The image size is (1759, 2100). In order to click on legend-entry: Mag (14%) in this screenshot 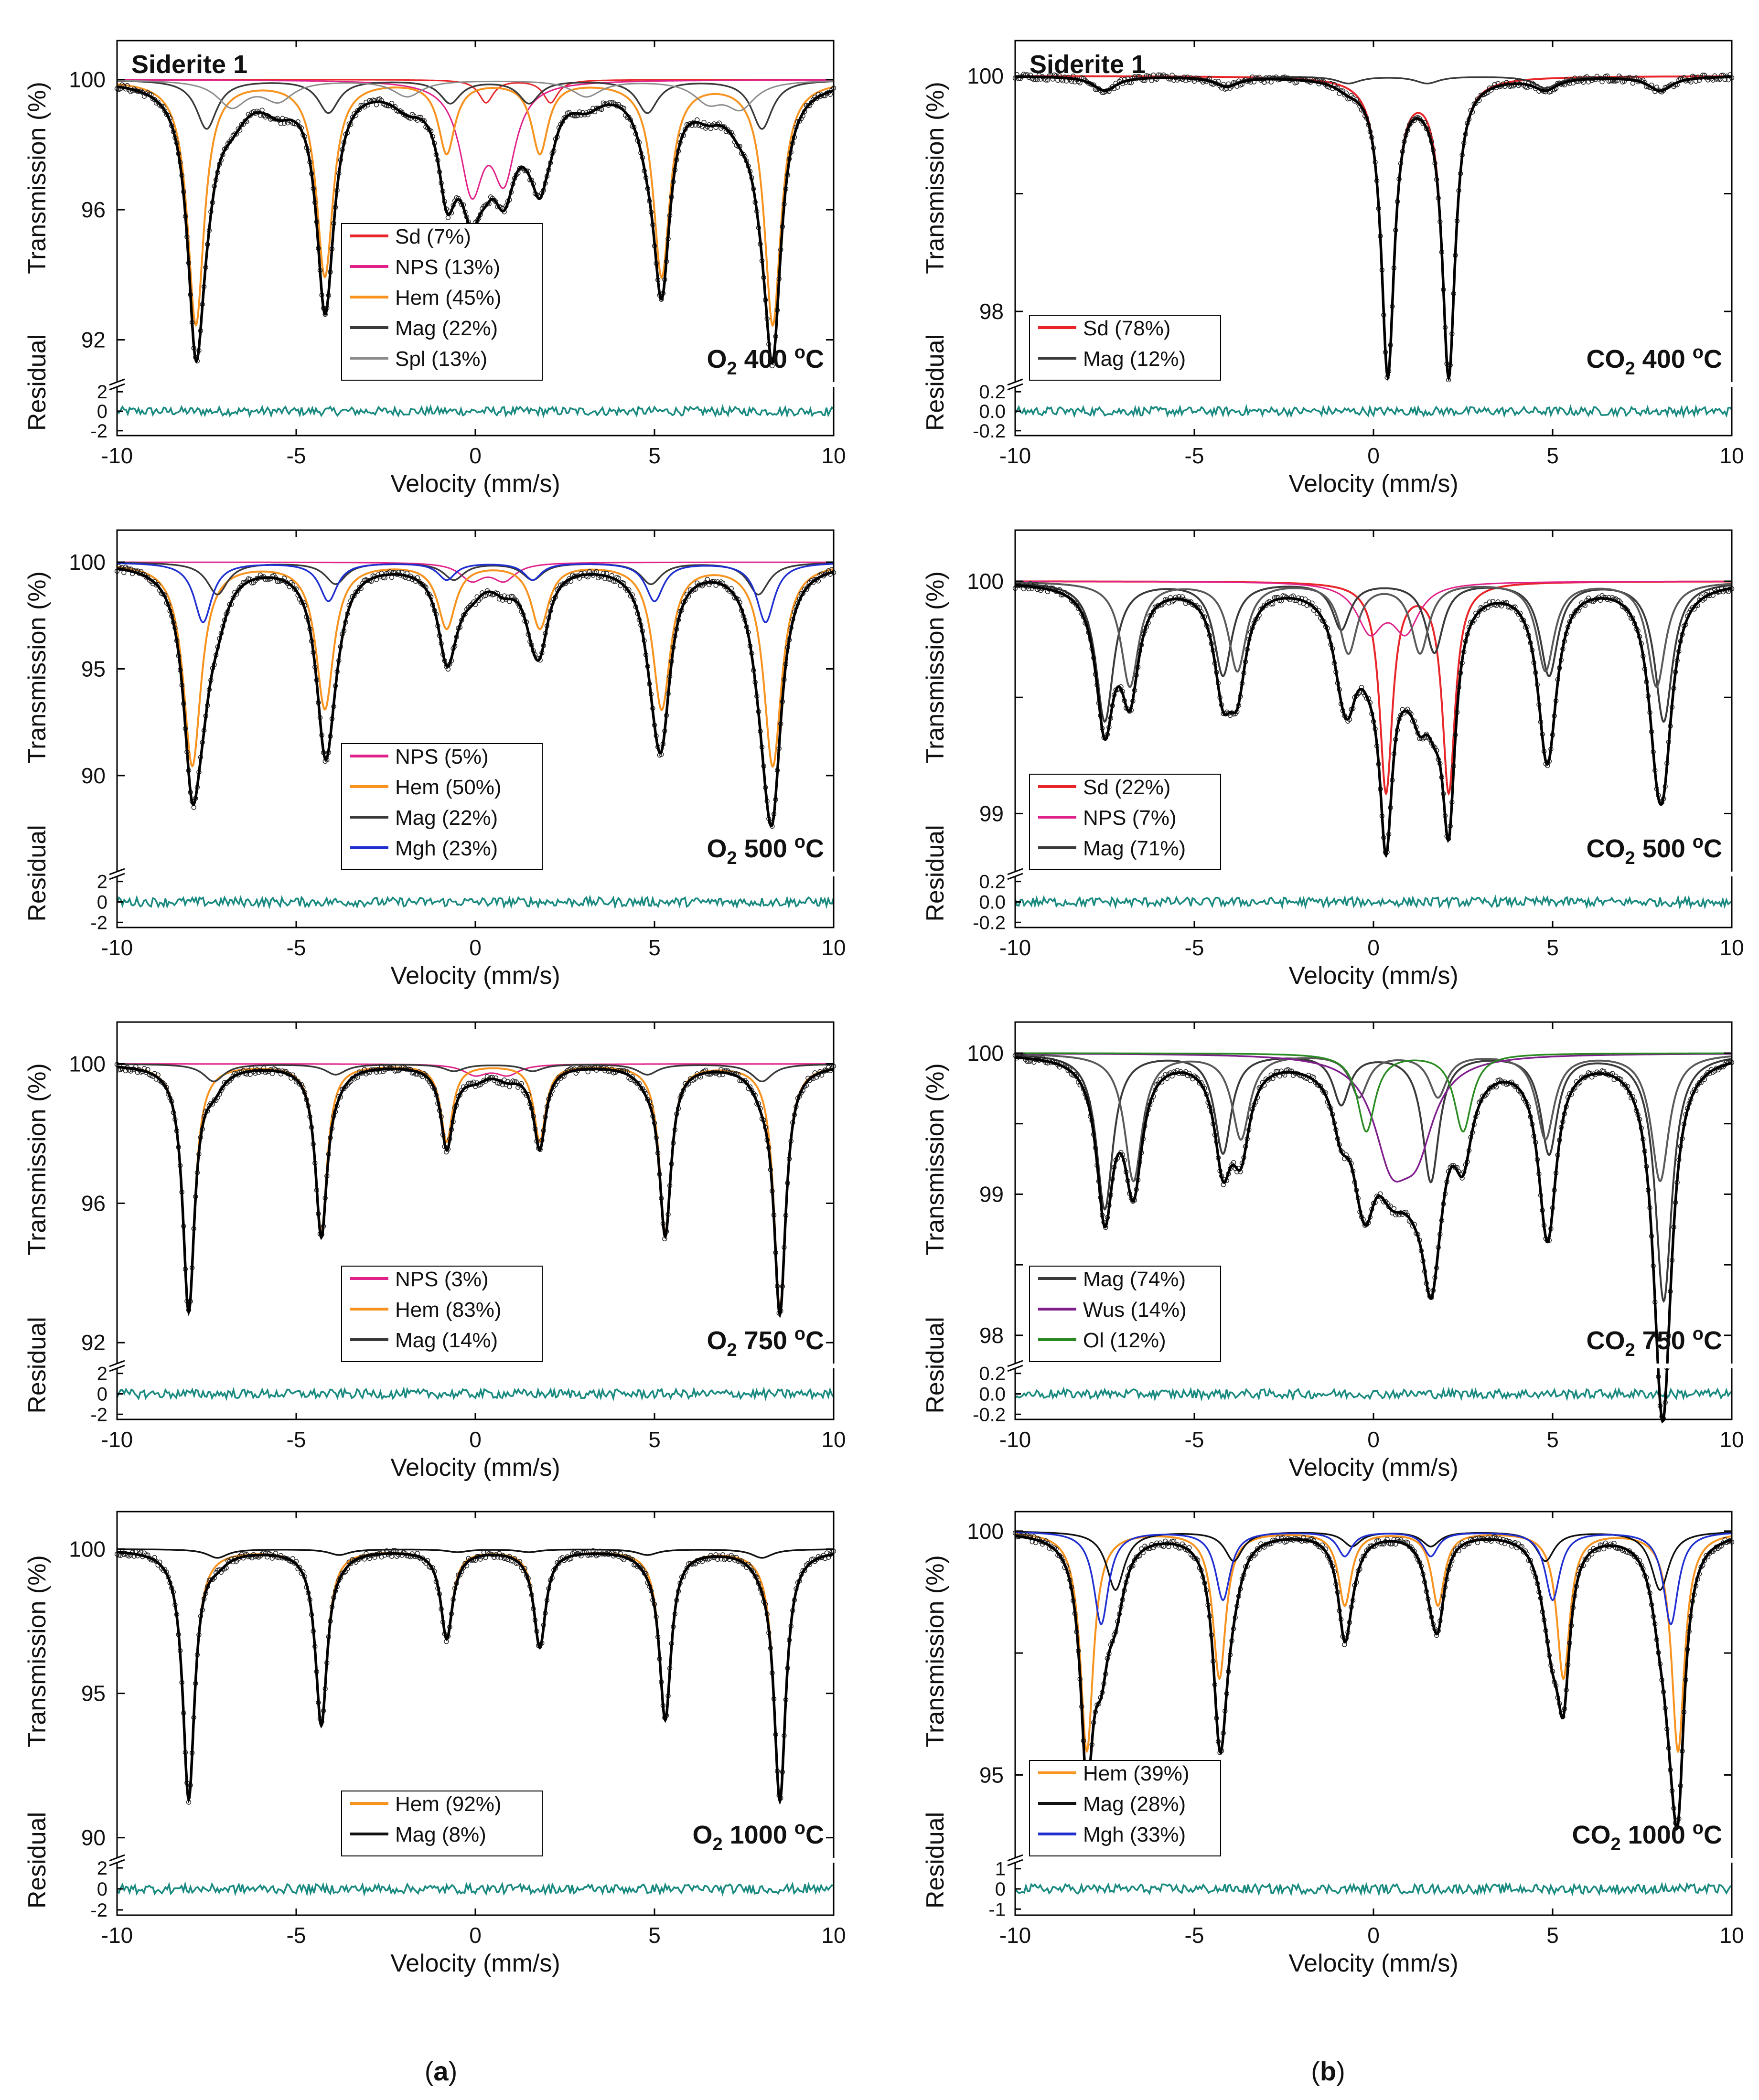, I will do `click(447, 1341)`.